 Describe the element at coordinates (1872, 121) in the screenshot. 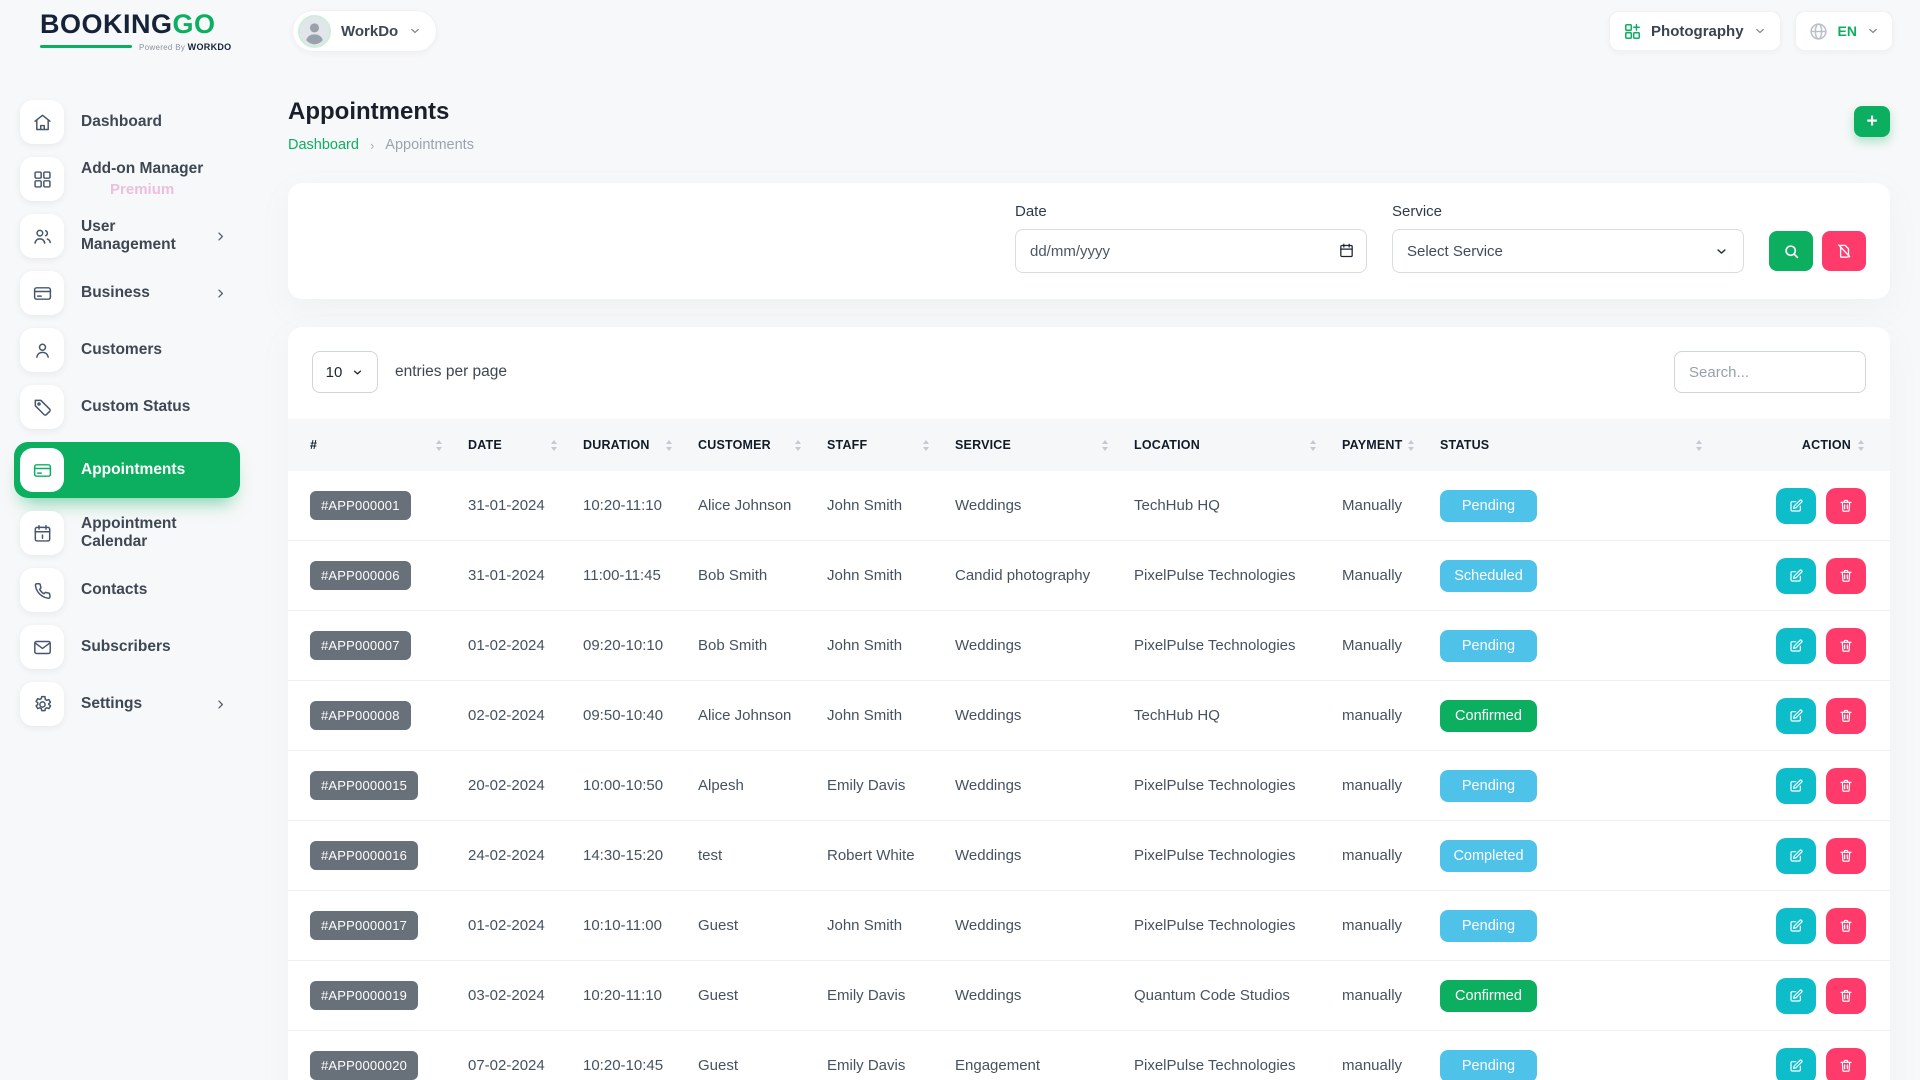

I see `add-appointment-button: +` at that location.